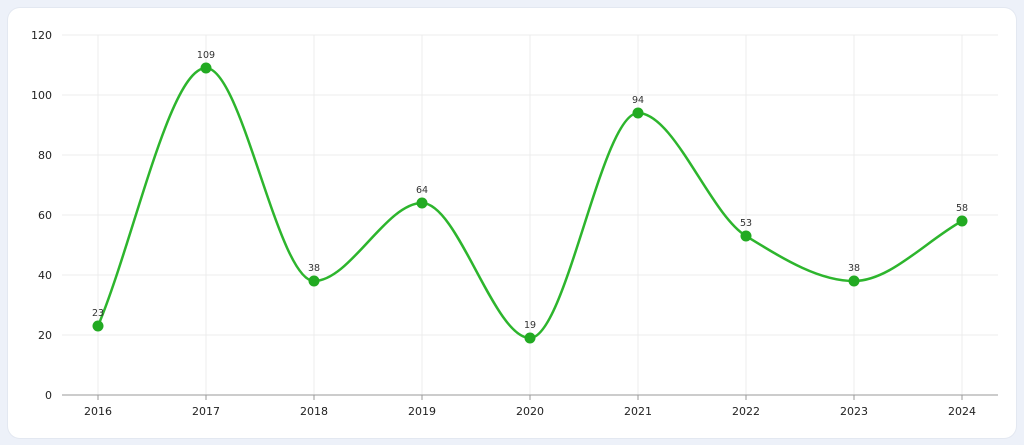 The image size is (1024, 445). What do you see at coordinates (746, 223) in the screenshot?
I see `data-label: 53` at bounding box center [746, 223].